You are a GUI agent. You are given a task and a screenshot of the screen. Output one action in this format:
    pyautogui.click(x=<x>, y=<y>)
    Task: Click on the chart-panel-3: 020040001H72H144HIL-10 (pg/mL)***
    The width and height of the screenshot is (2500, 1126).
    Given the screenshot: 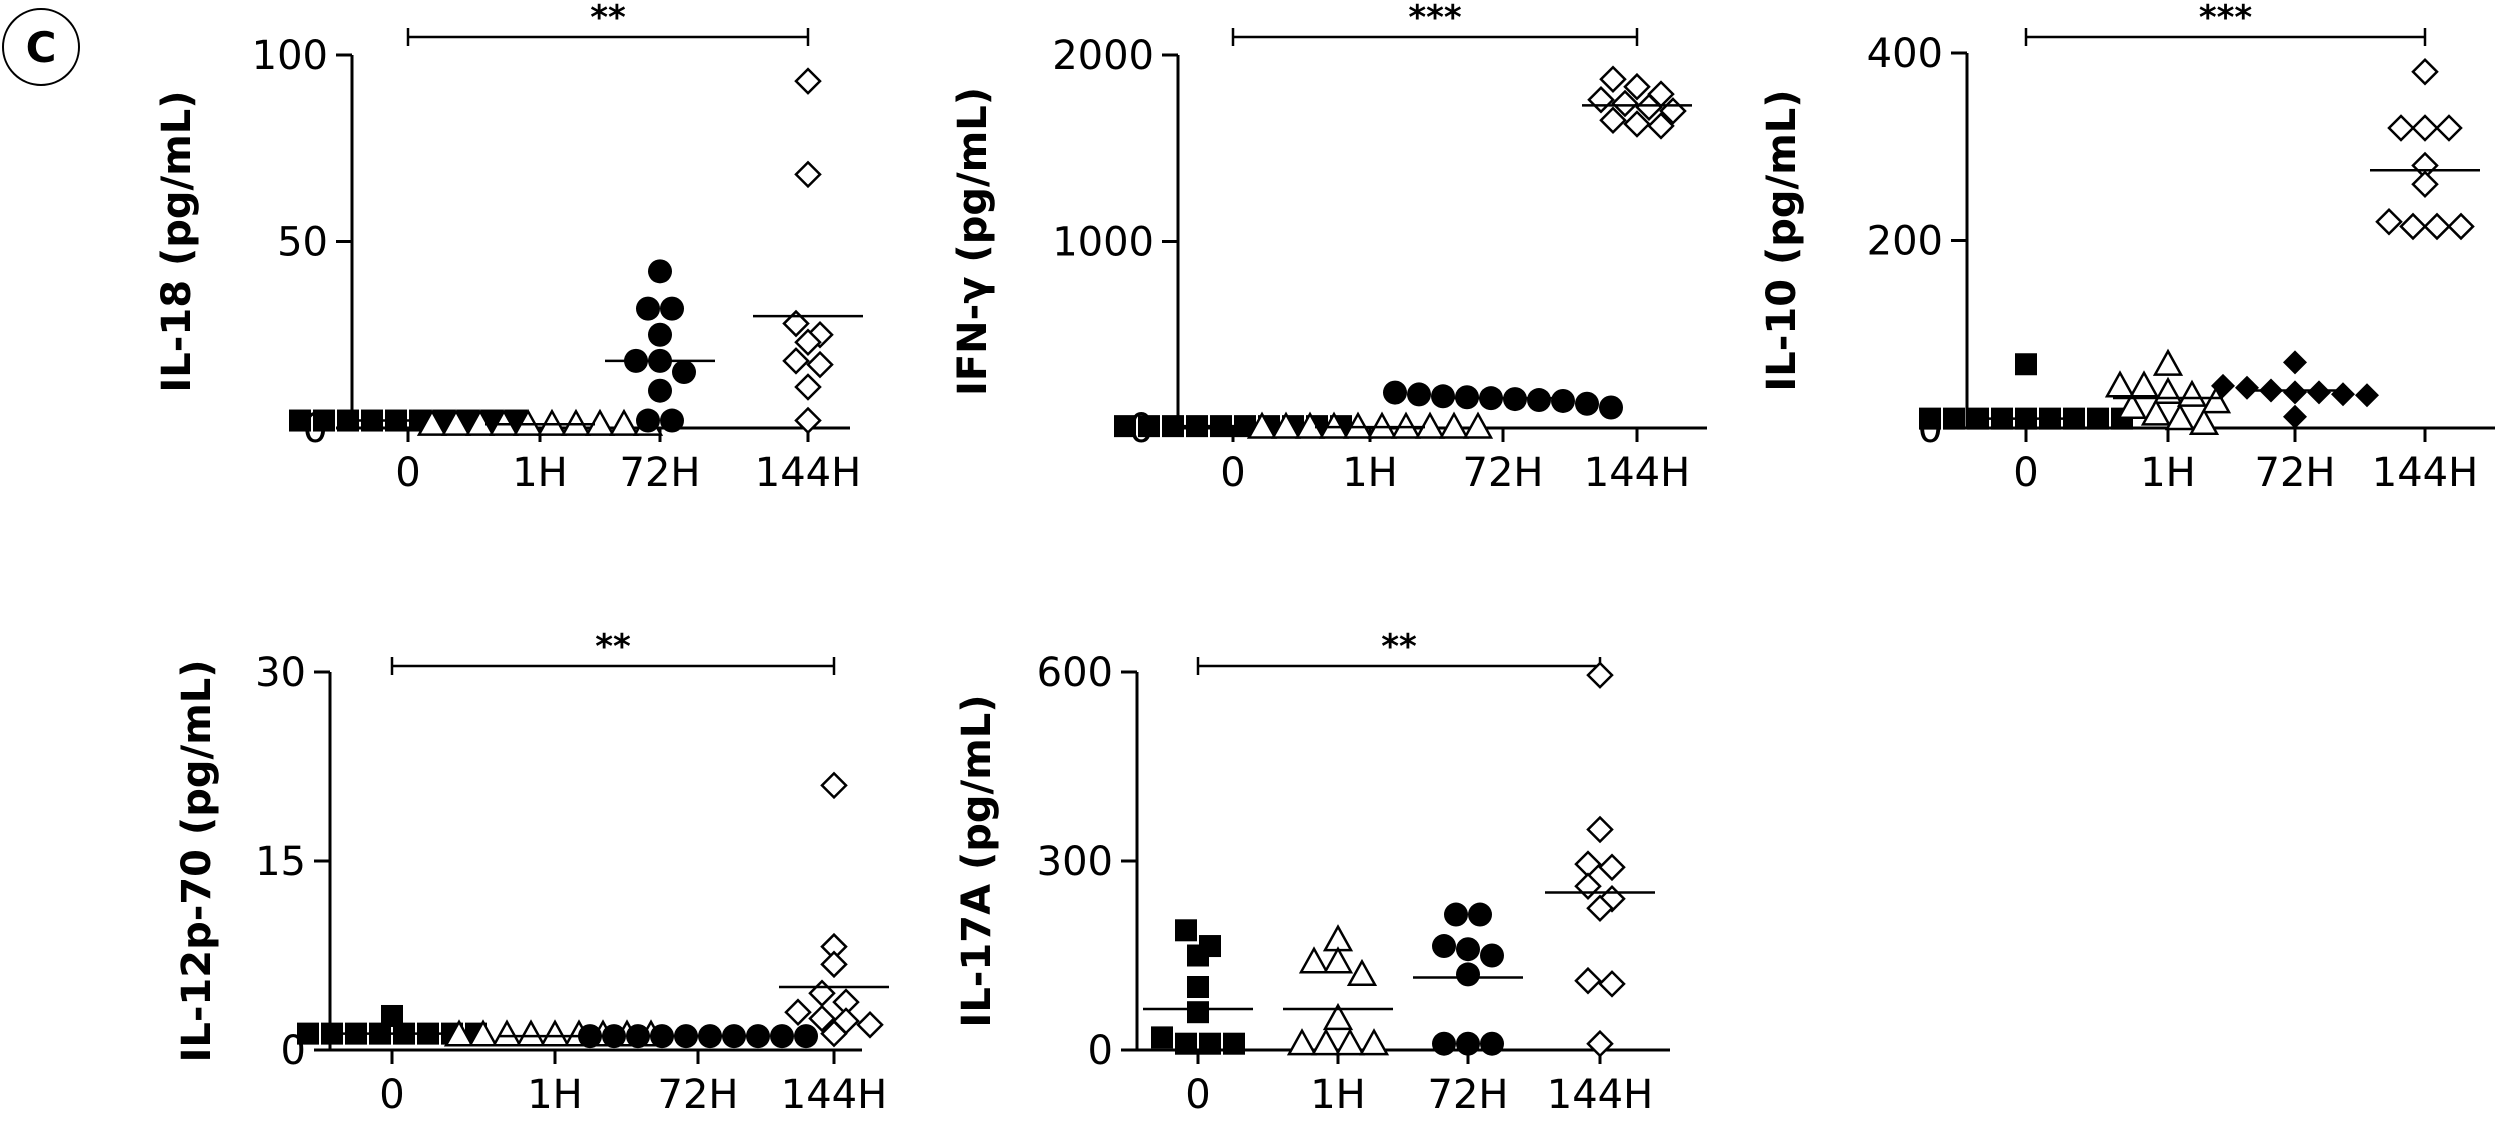 What is the action you would take?
    pyautogui.click(x=2127, y=248)
    